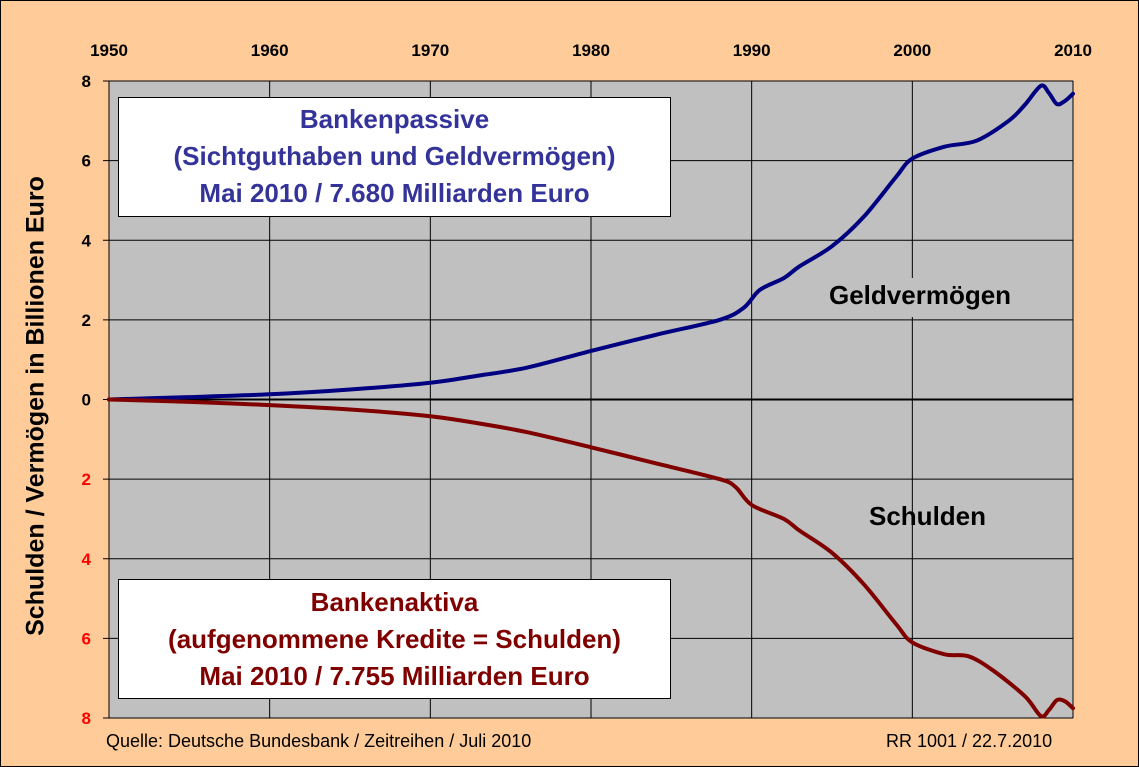  Describe the element at coordinates (930, 297) in the screenshot. I see `series-label-geldvermoegen: Geldvermögen` at that location.